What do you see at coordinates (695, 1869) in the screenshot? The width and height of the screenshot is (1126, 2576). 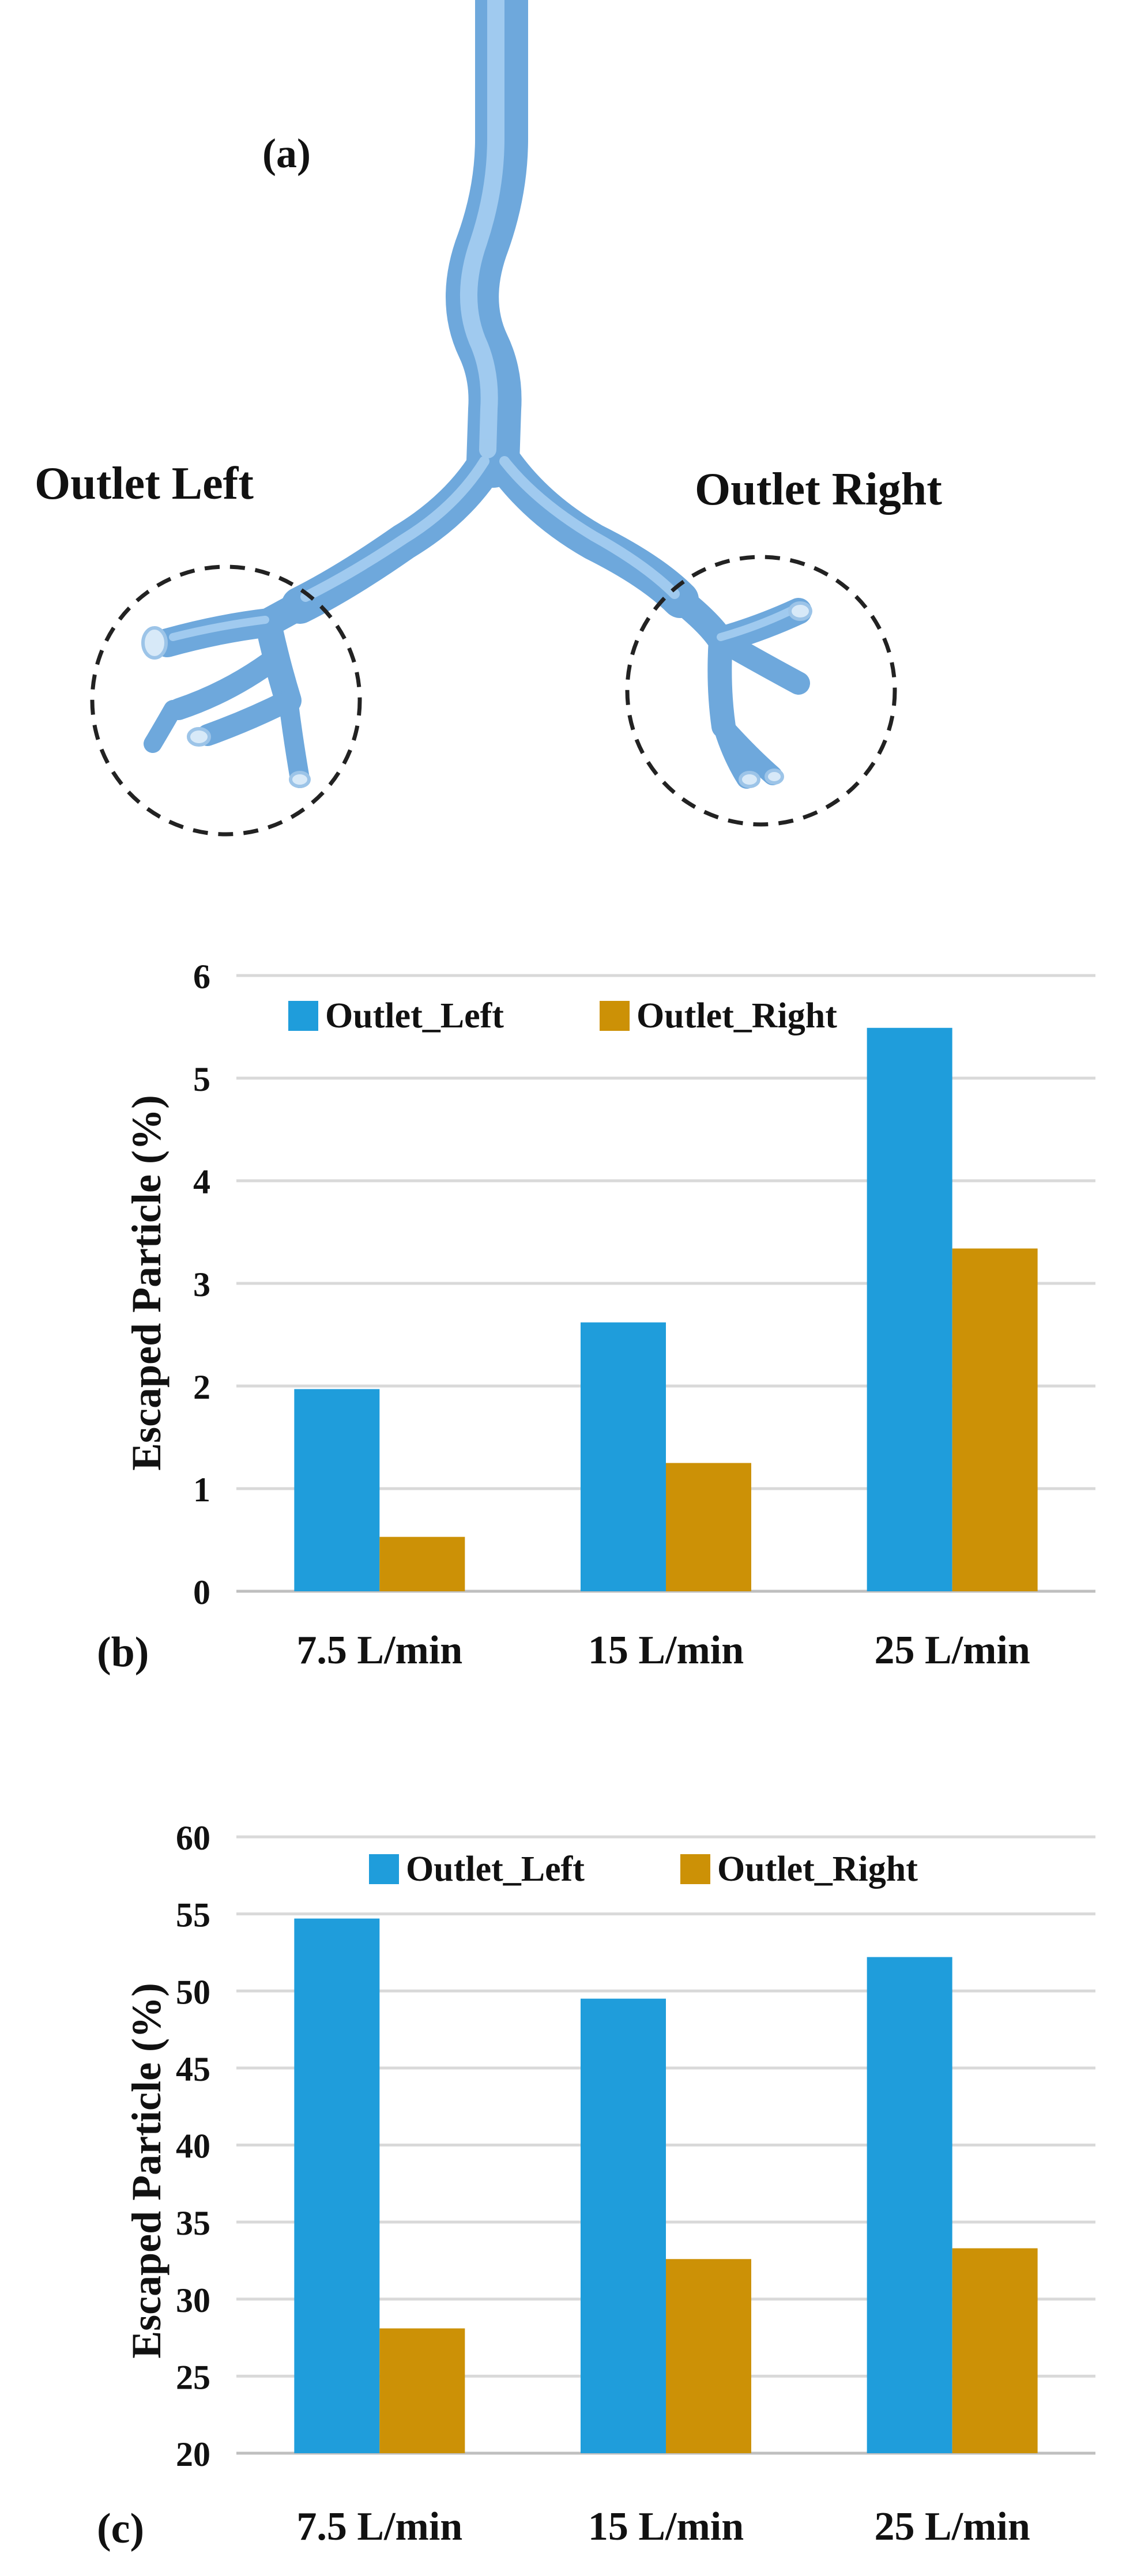 I see `chart-c-legend-swatch-outlet-right` at bounding box center [695, 1869].